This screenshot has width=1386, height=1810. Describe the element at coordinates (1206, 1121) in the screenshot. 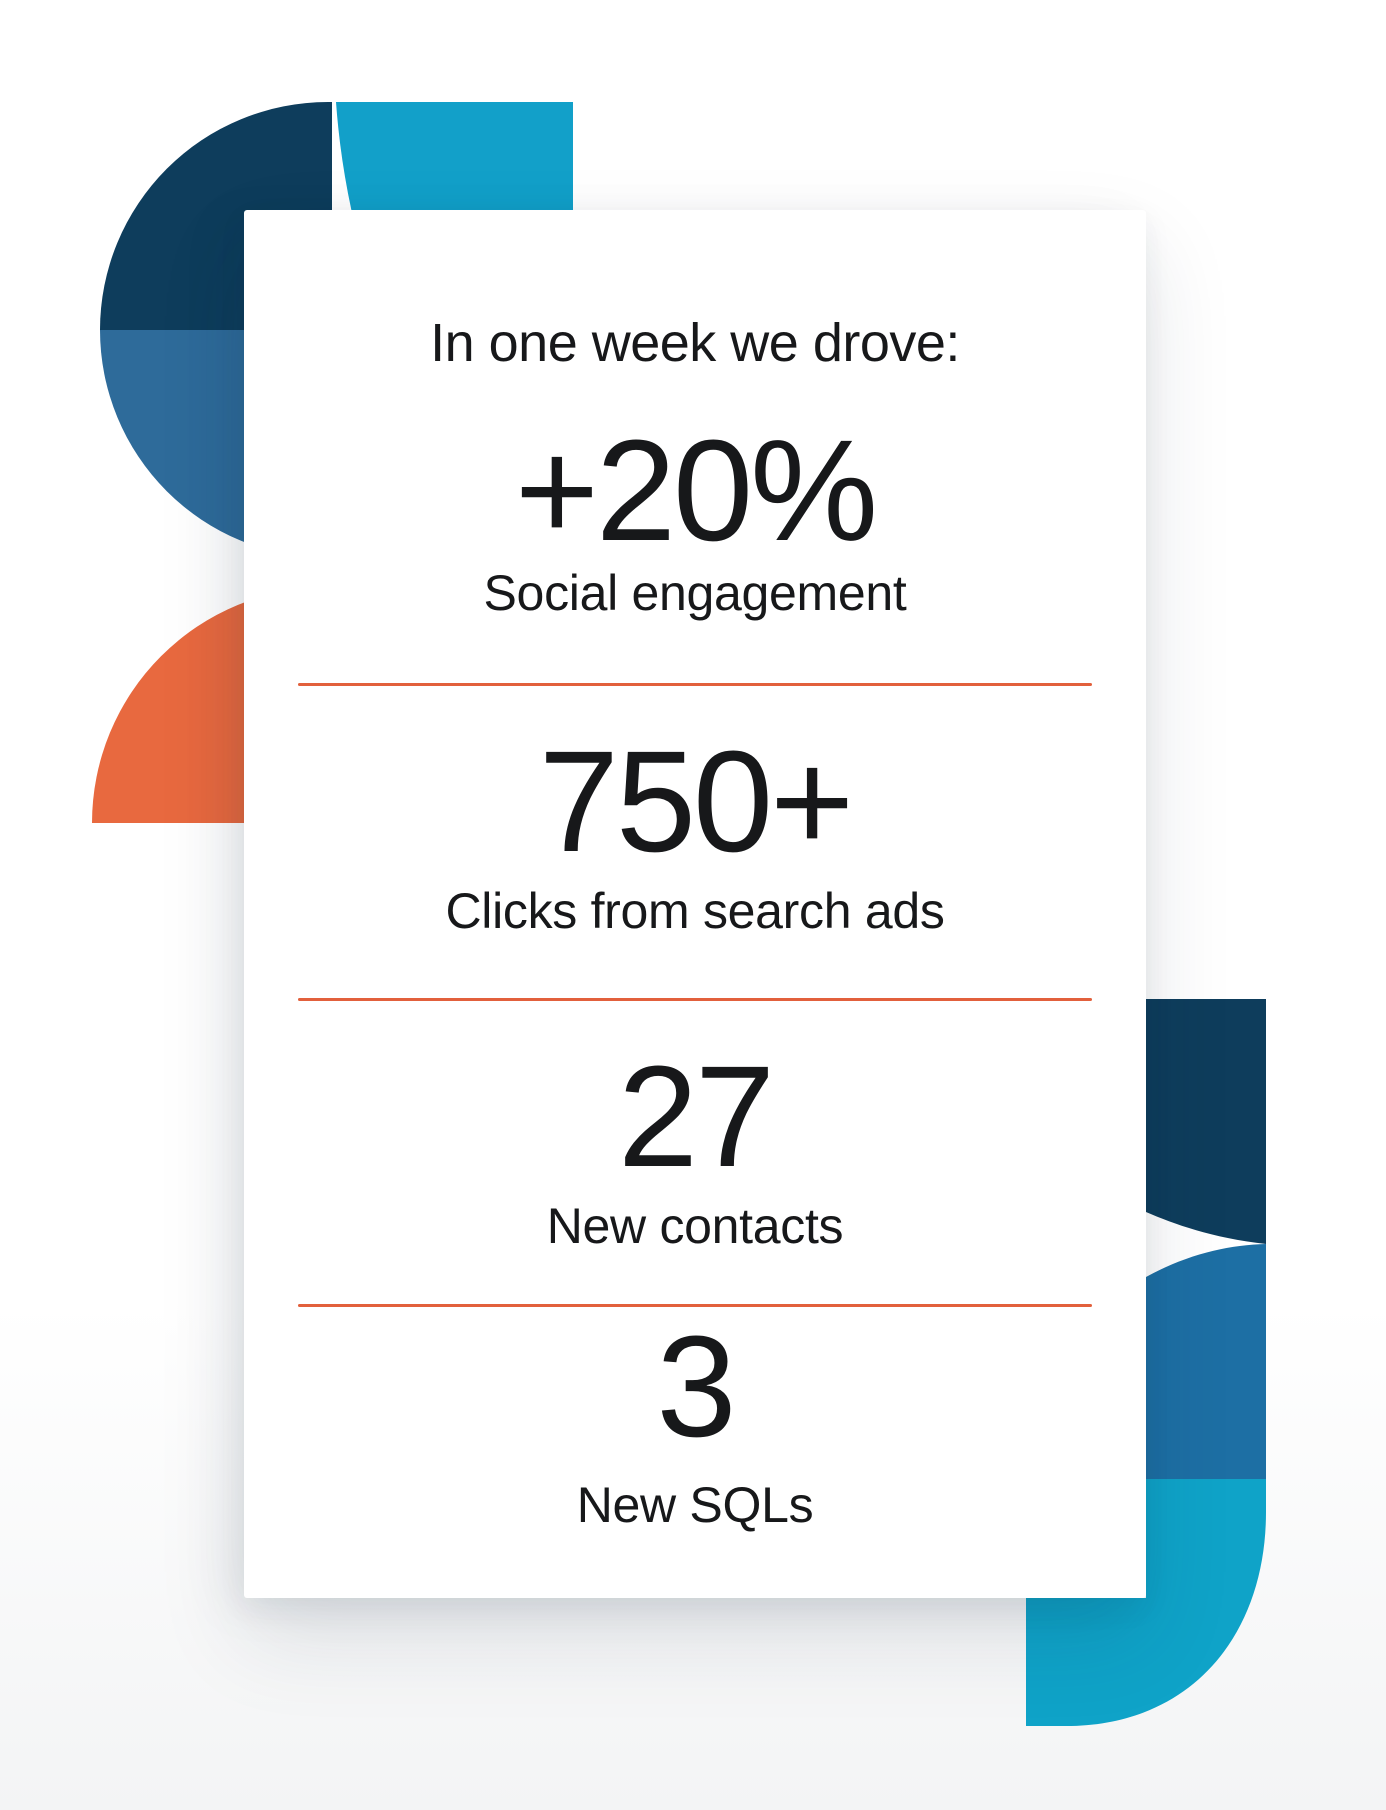

I see `decor-right-block-navy` at that location.